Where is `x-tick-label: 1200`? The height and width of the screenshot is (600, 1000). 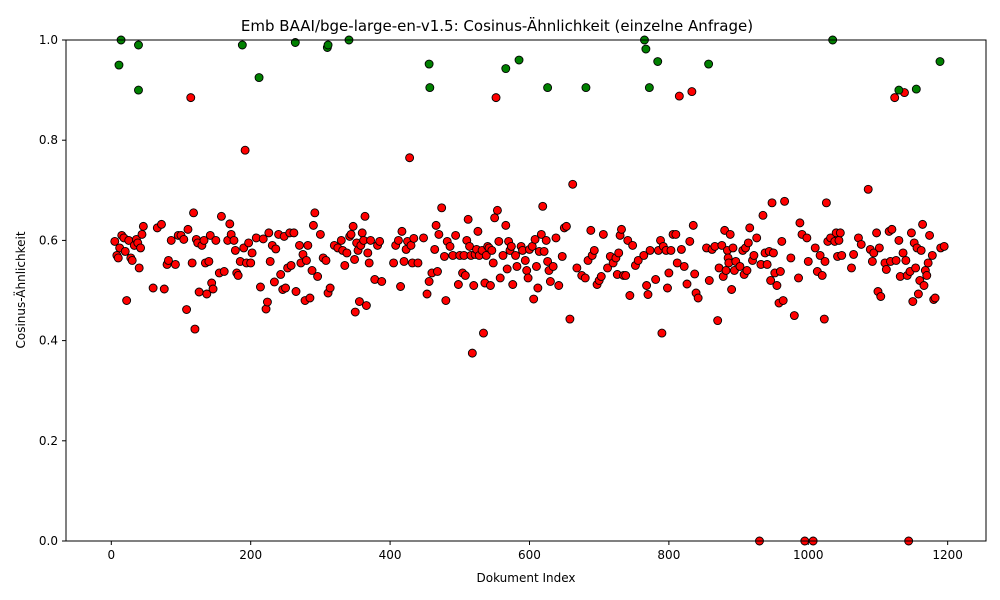
x-tick-label: 1200 is located at coordinates (947, 555).